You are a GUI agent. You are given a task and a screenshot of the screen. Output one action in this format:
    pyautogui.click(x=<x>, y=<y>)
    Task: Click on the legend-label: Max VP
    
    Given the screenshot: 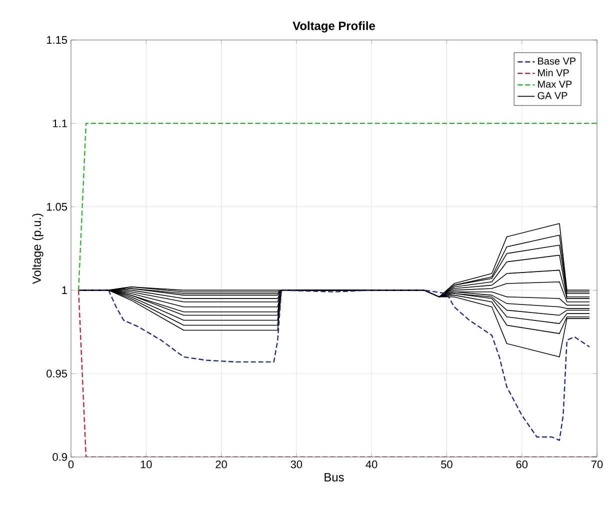 What is the action you would take?
    pyautogui.click(x=555, y=84)
    